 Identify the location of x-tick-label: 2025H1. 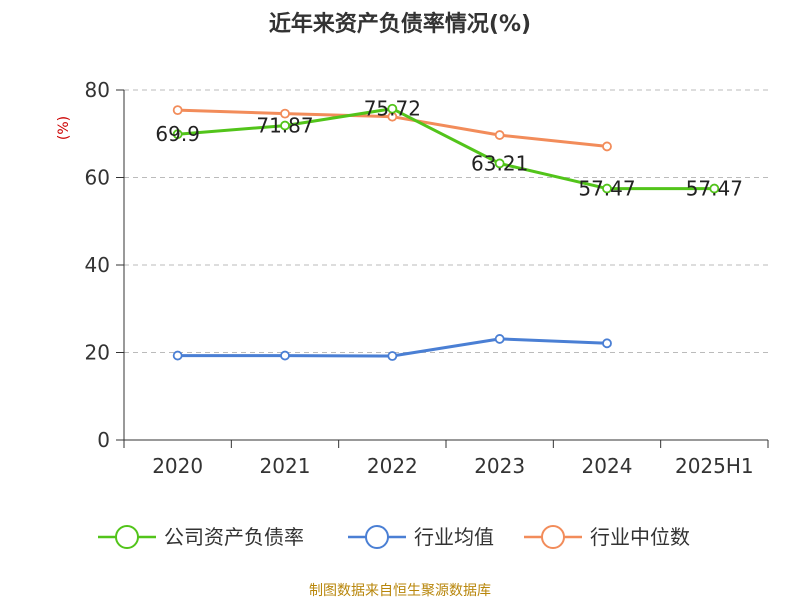
(714, 466).